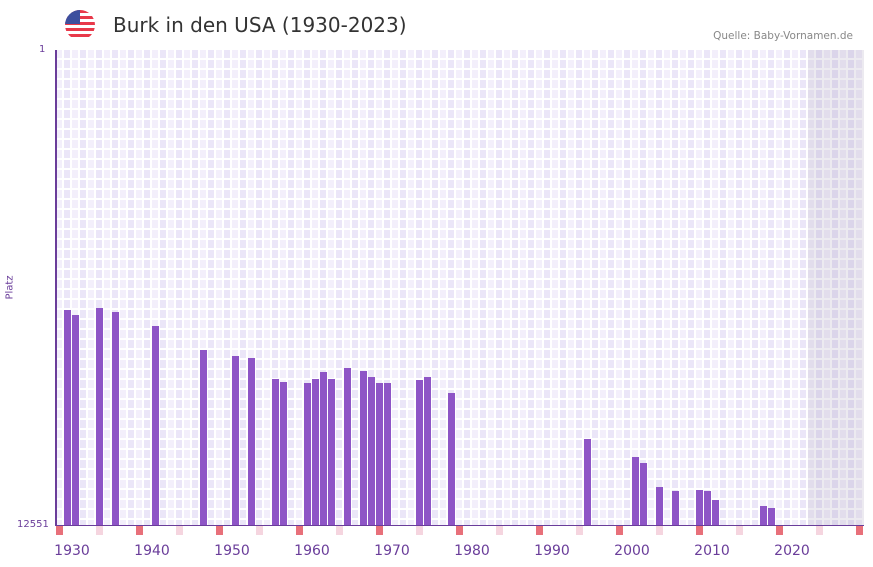  I want to click on x-tick-label: 1930, so click(72, 551).